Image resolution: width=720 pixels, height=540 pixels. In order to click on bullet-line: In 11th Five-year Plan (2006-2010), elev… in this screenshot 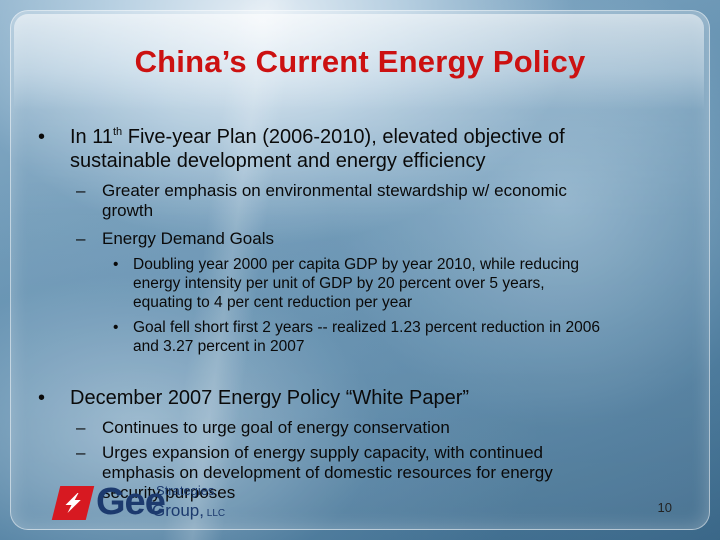, I will do `click(317, 137)`.